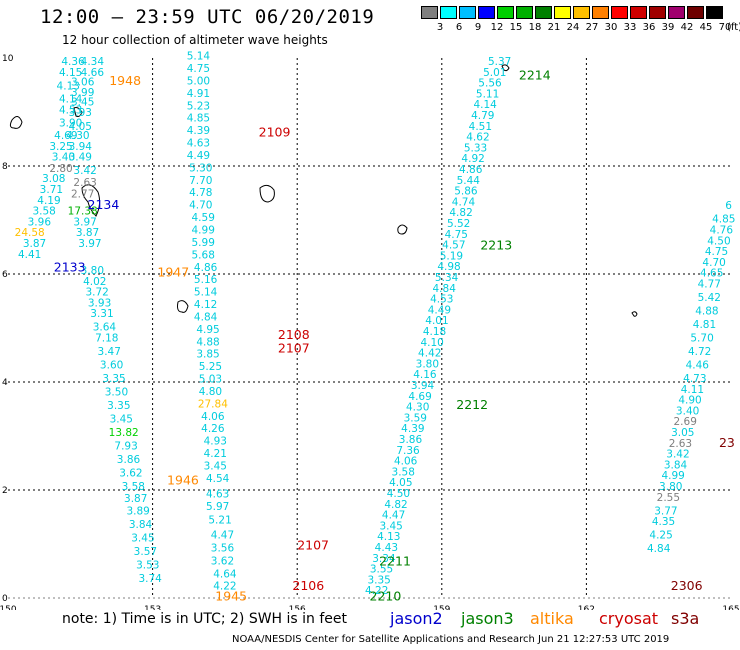 This screenshot has height=650, width=740. I want to click on pass-time-label: 1945, so click(231, 596).